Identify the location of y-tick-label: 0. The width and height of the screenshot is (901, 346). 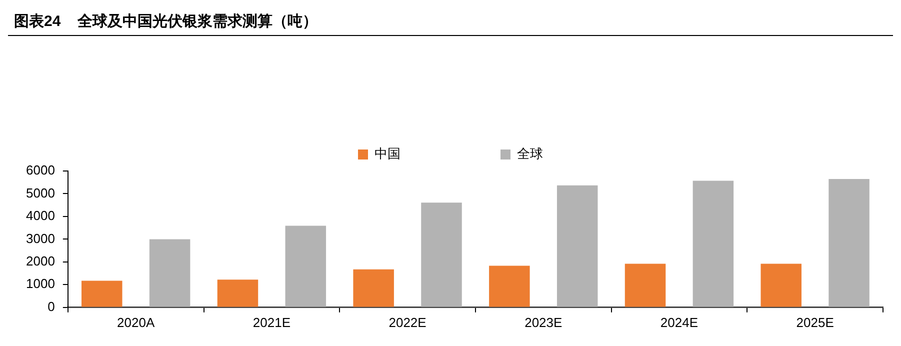
(51, 306).